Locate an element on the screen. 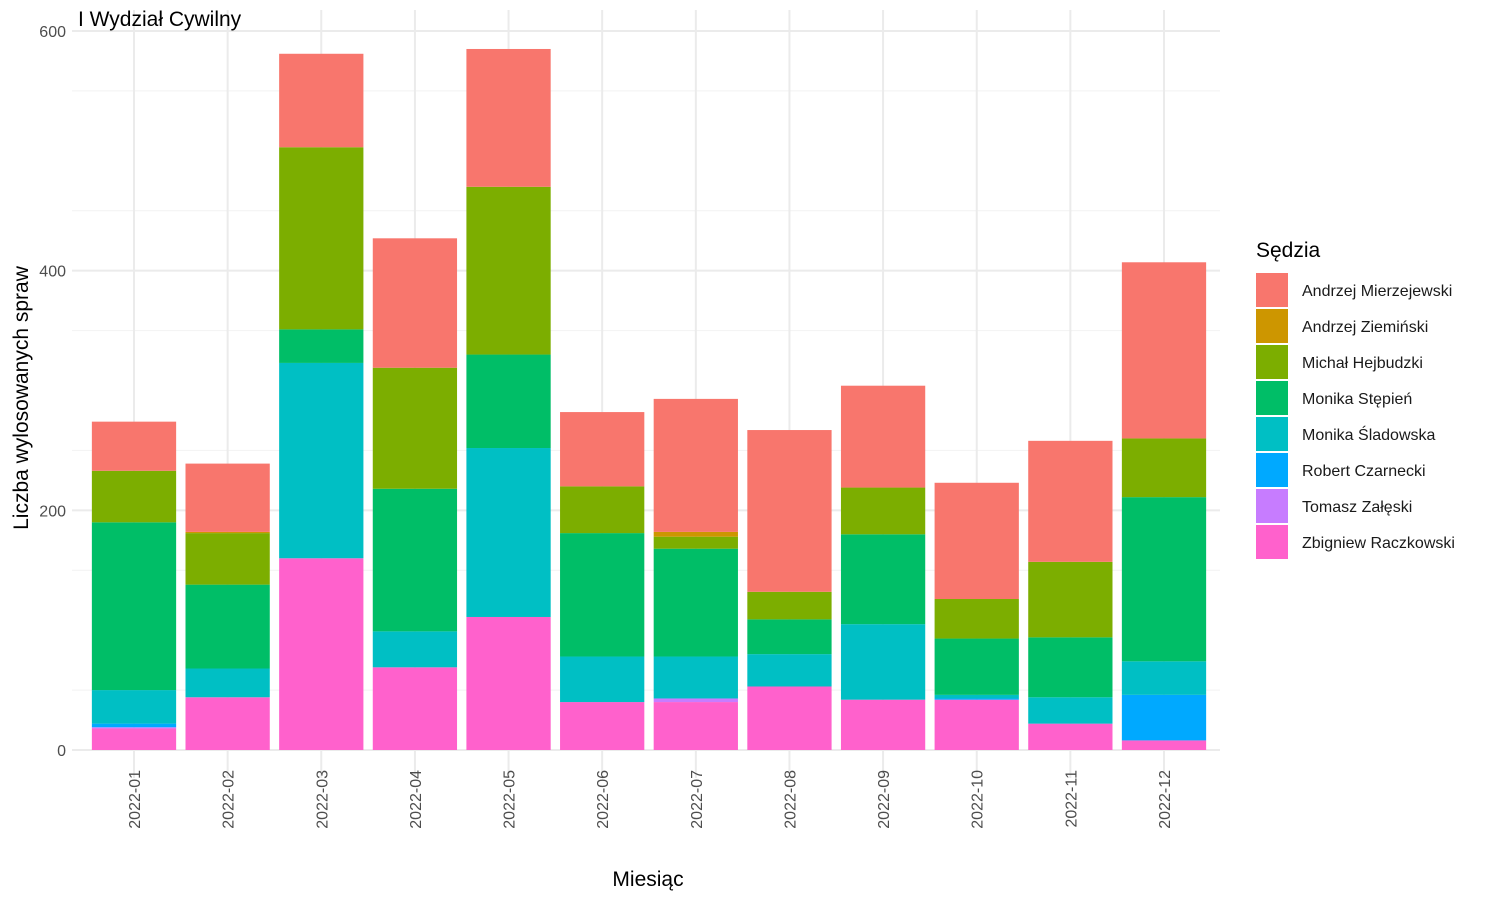 The width and height of the screenshot is (1500, 900). legend-label: Tomasz Załęski is located at coordinates (1357, 507).